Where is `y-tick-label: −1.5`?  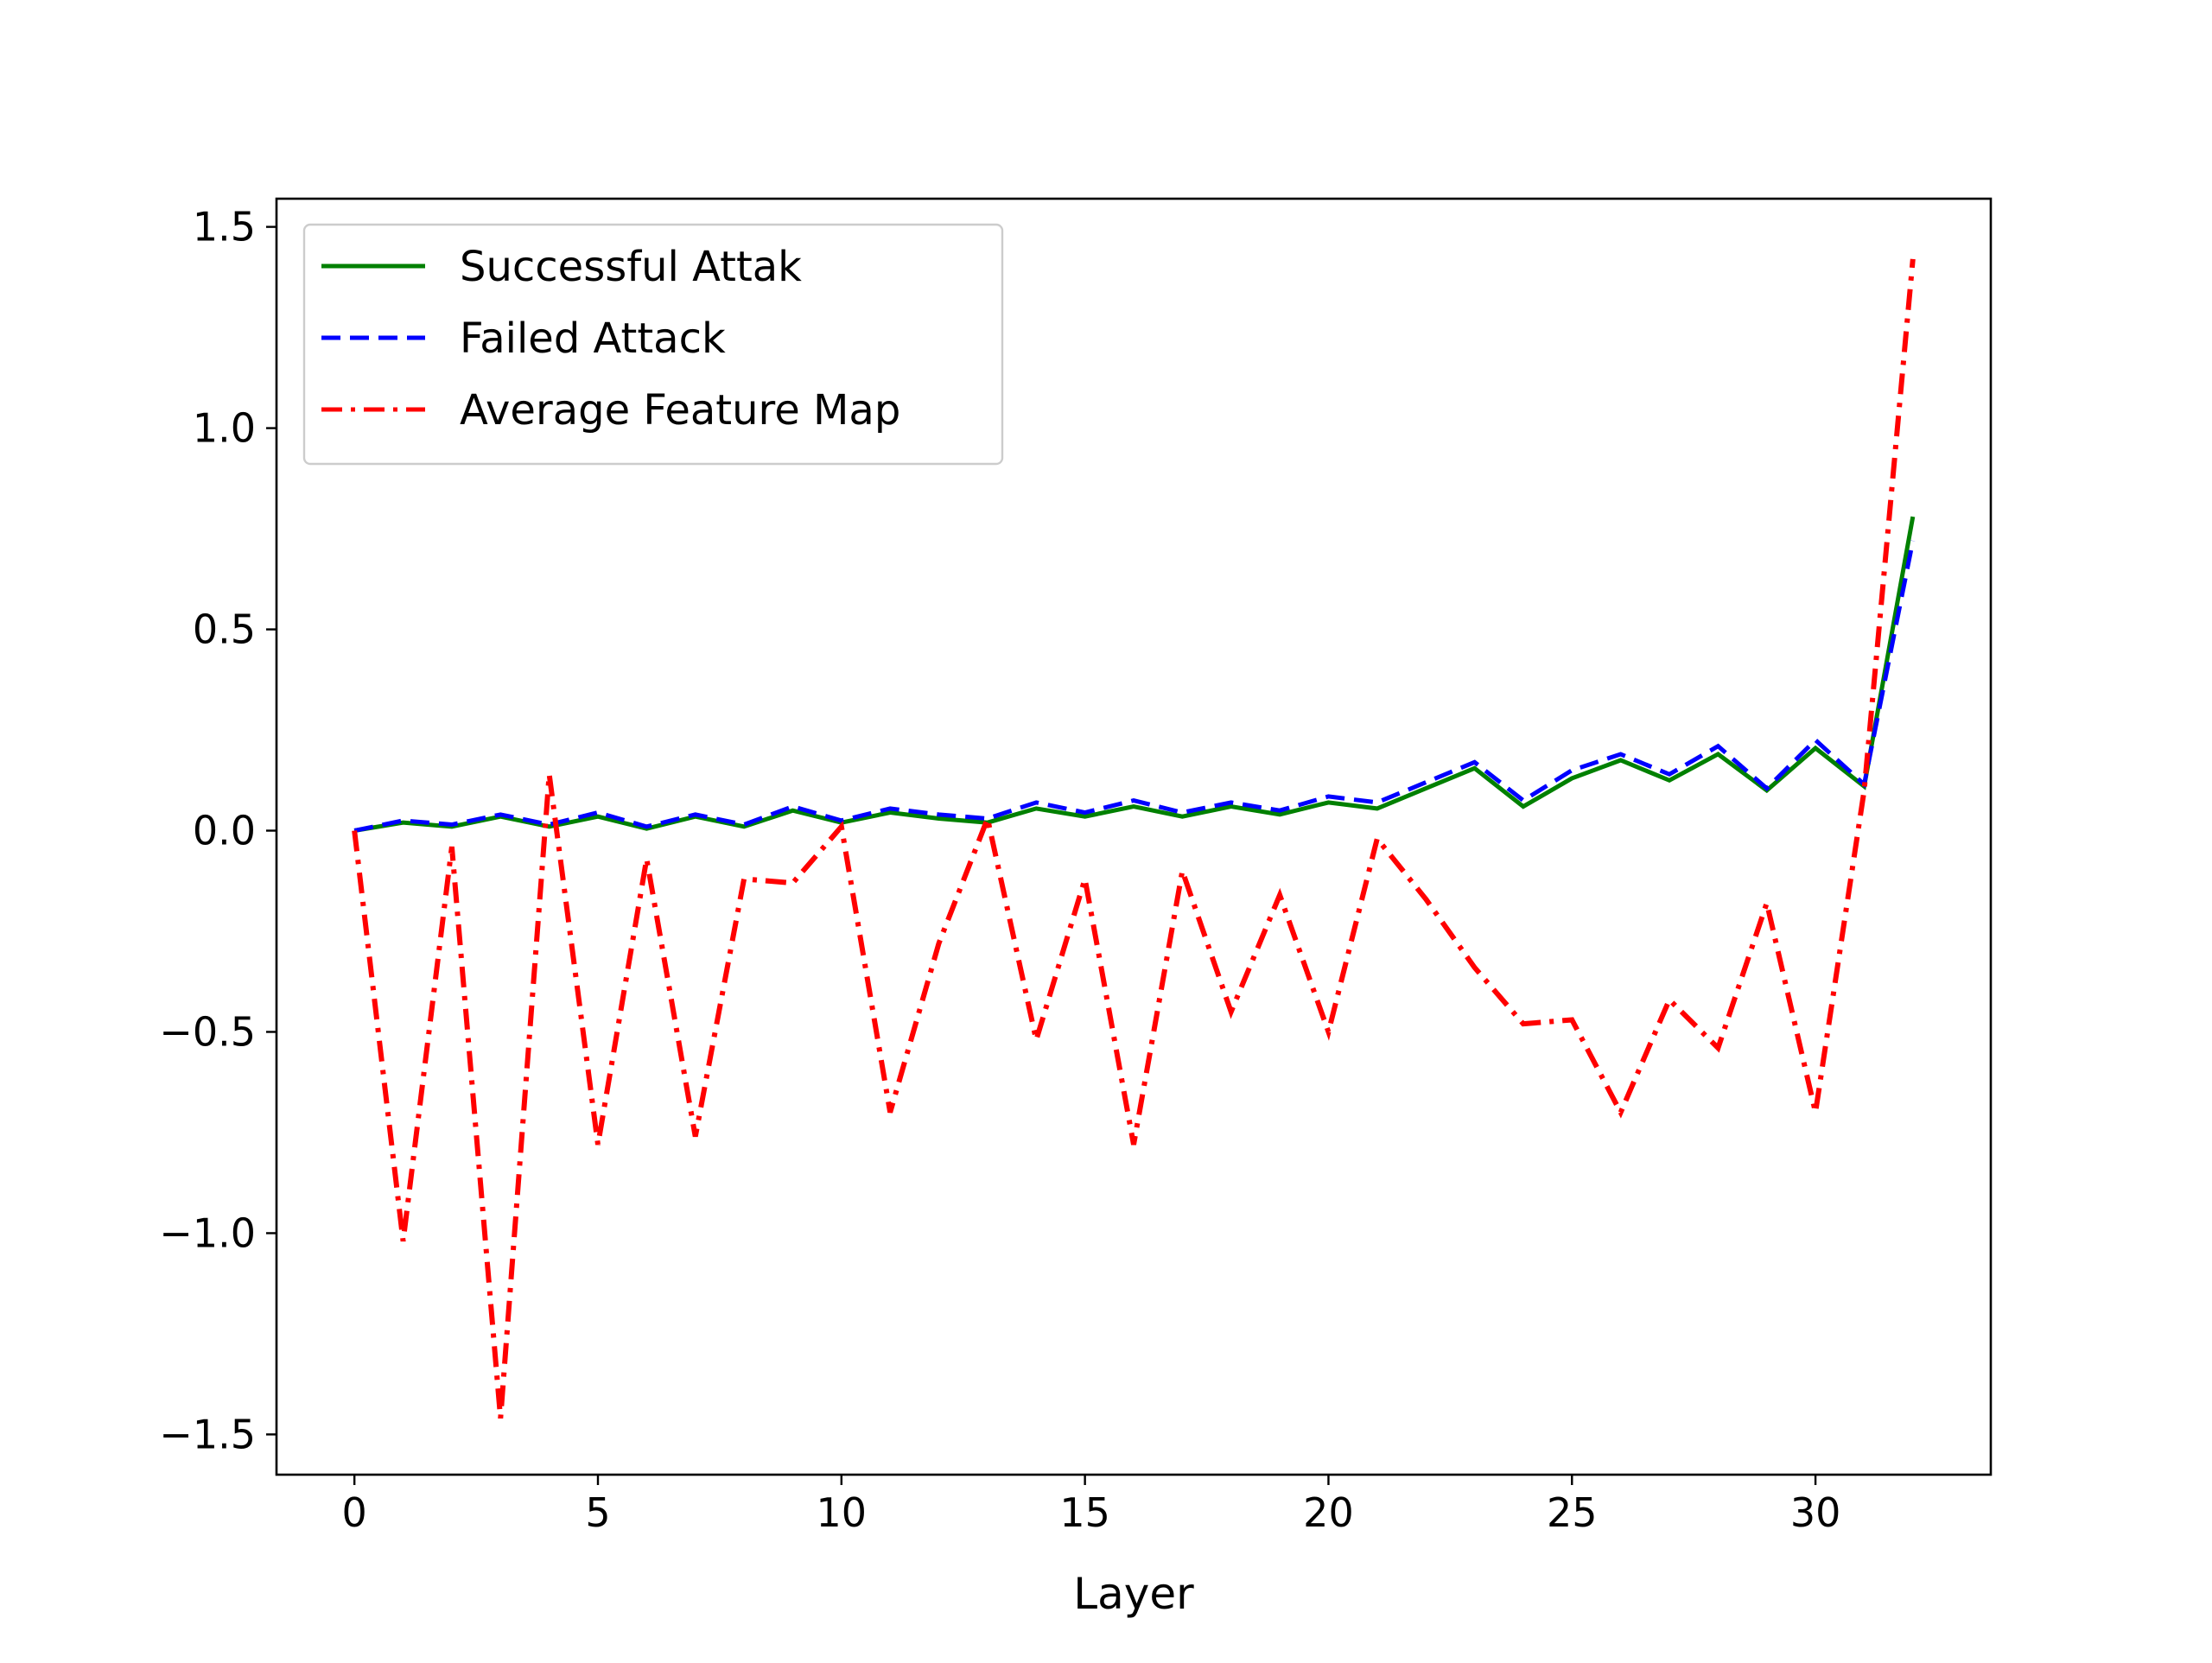
y-tick-label: −1.5 is located at coordinates (207, 1434).